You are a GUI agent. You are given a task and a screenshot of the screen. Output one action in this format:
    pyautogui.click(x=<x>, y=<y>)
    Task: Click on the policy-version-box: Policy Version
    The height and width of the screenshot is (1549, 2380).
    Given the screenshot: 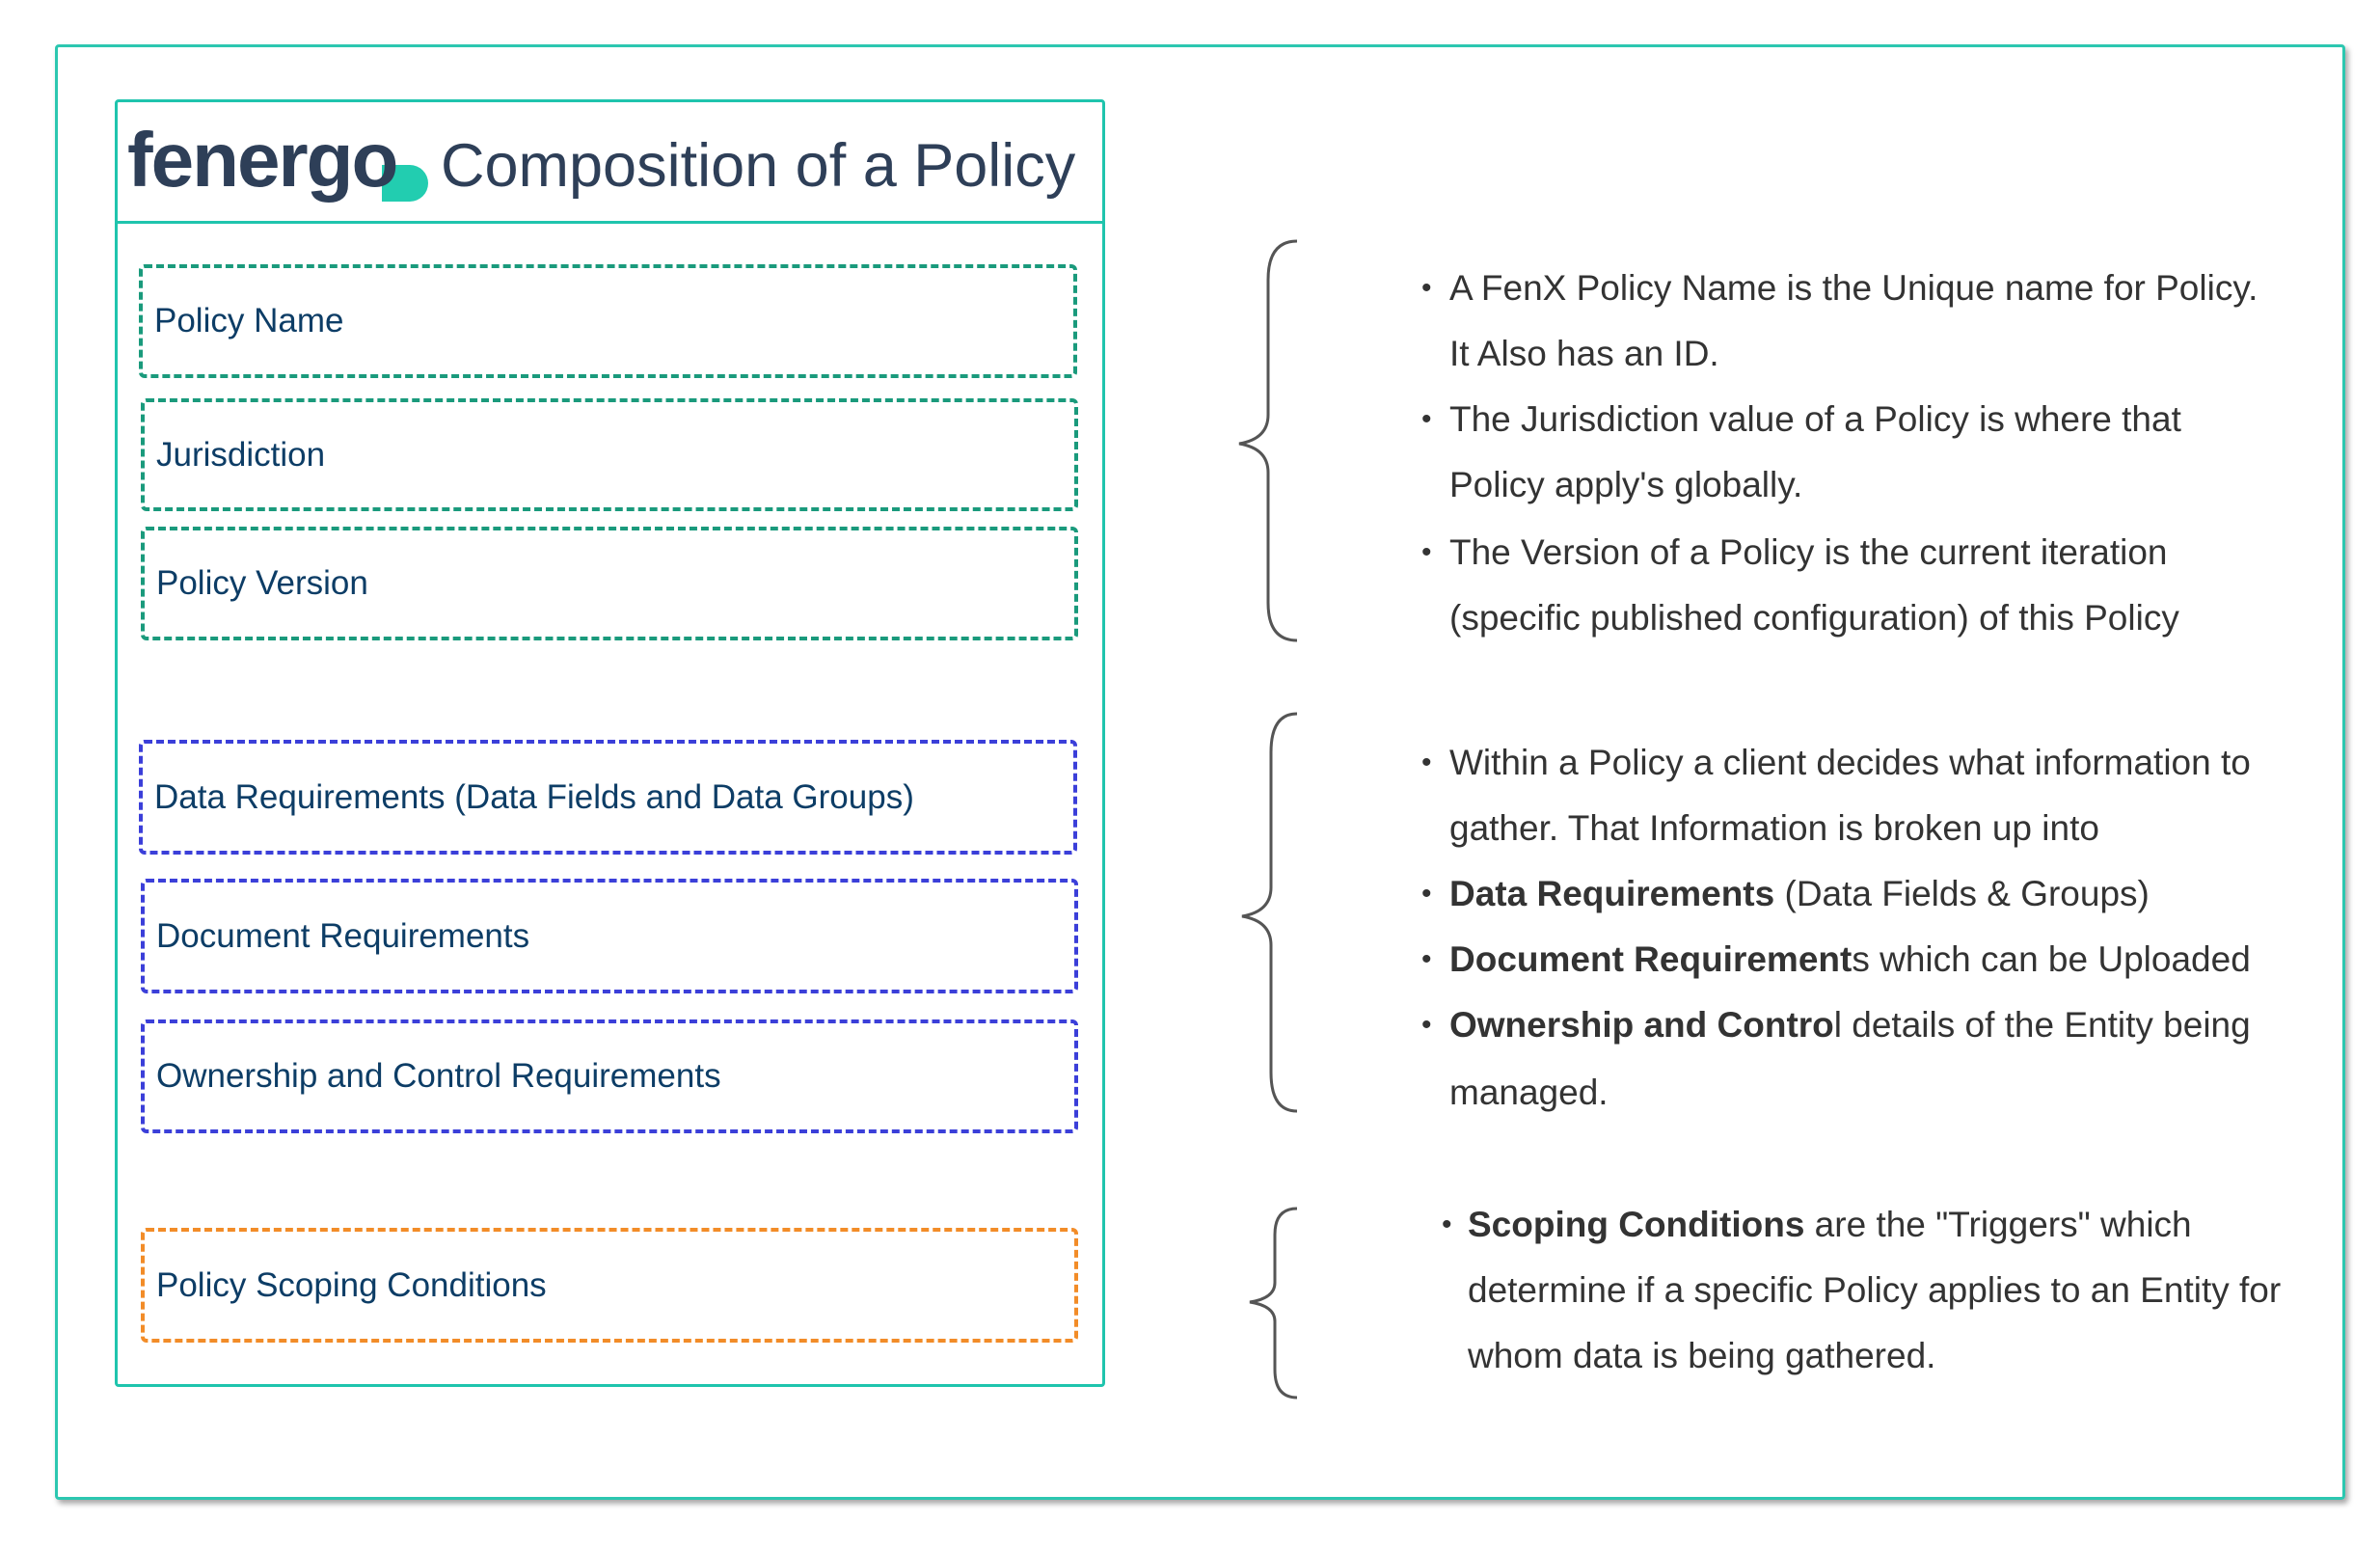 What is the action you would take?
    pyautogui.click(x=609, y=583)
    